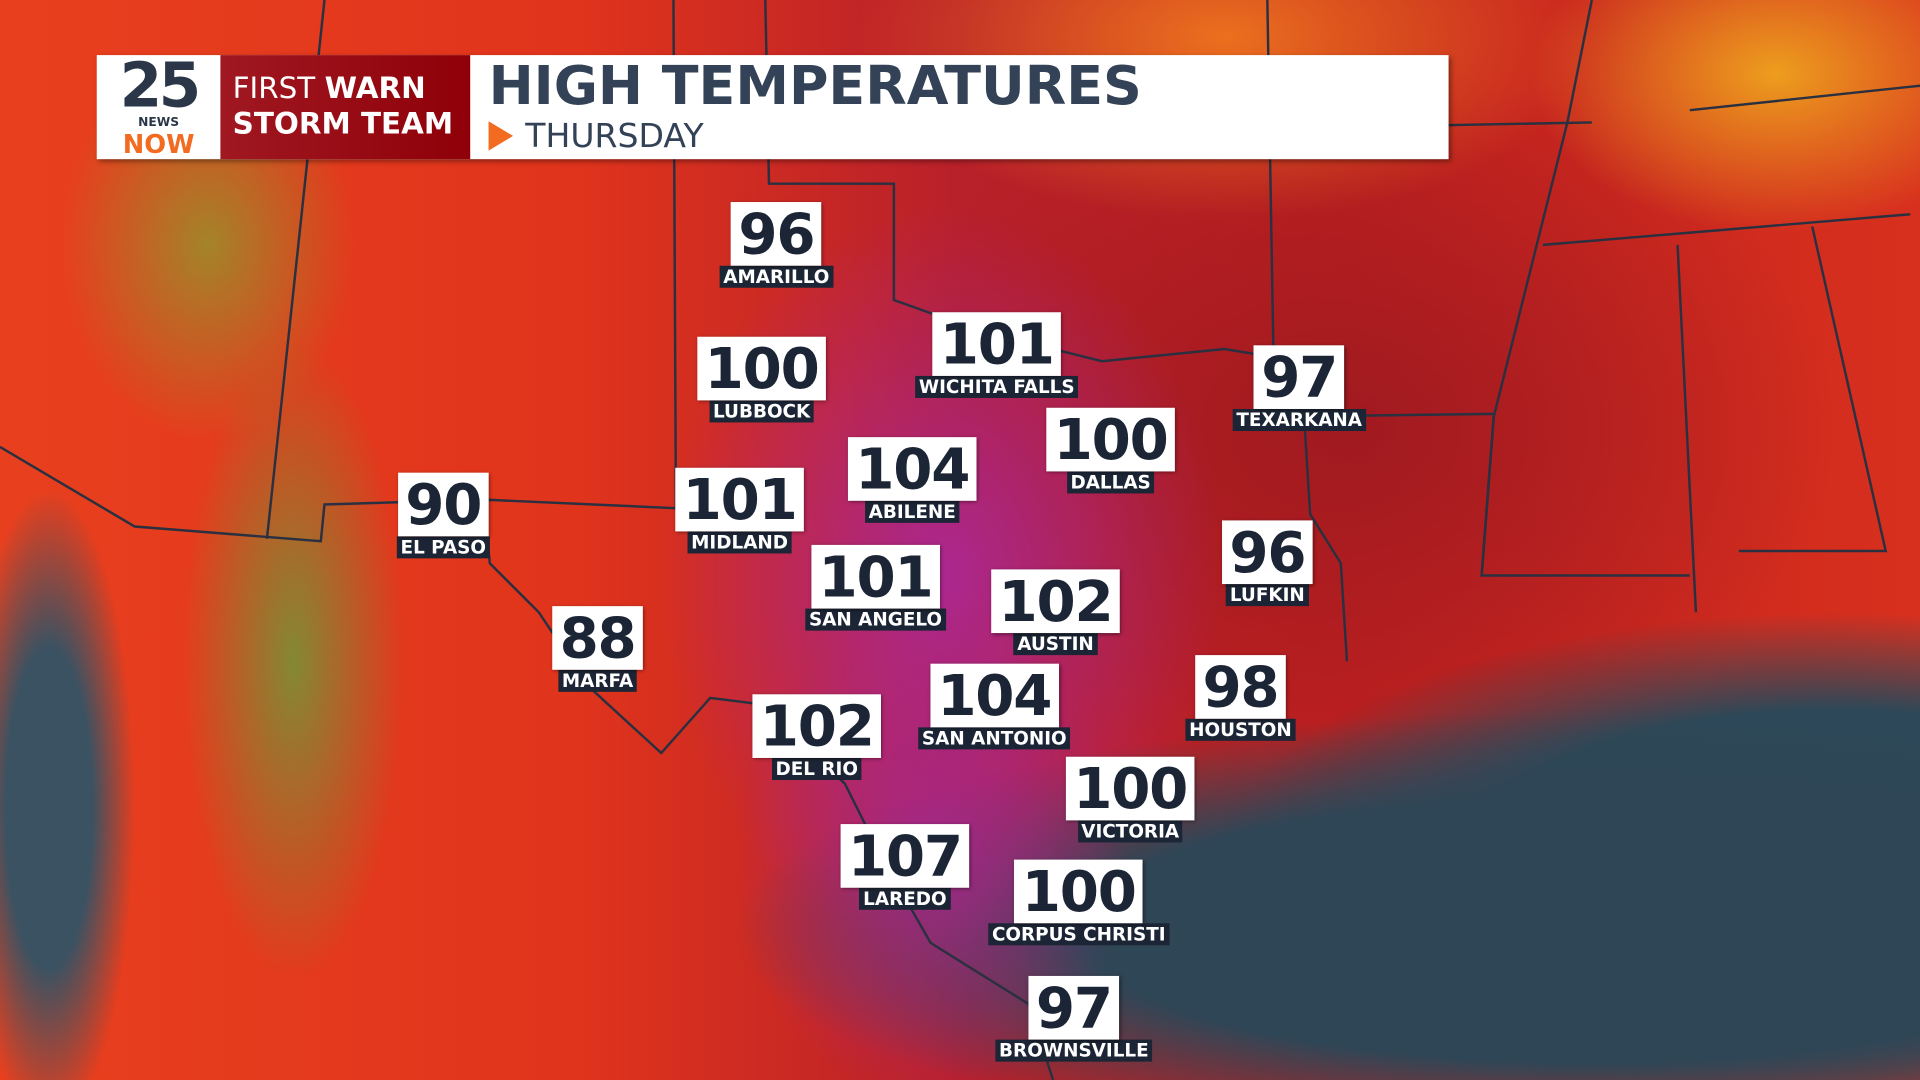  What do you see at coordinates (443, 547) in the screenshot?
I see `city-name: EL PASO` at bounding box center [443, 547].